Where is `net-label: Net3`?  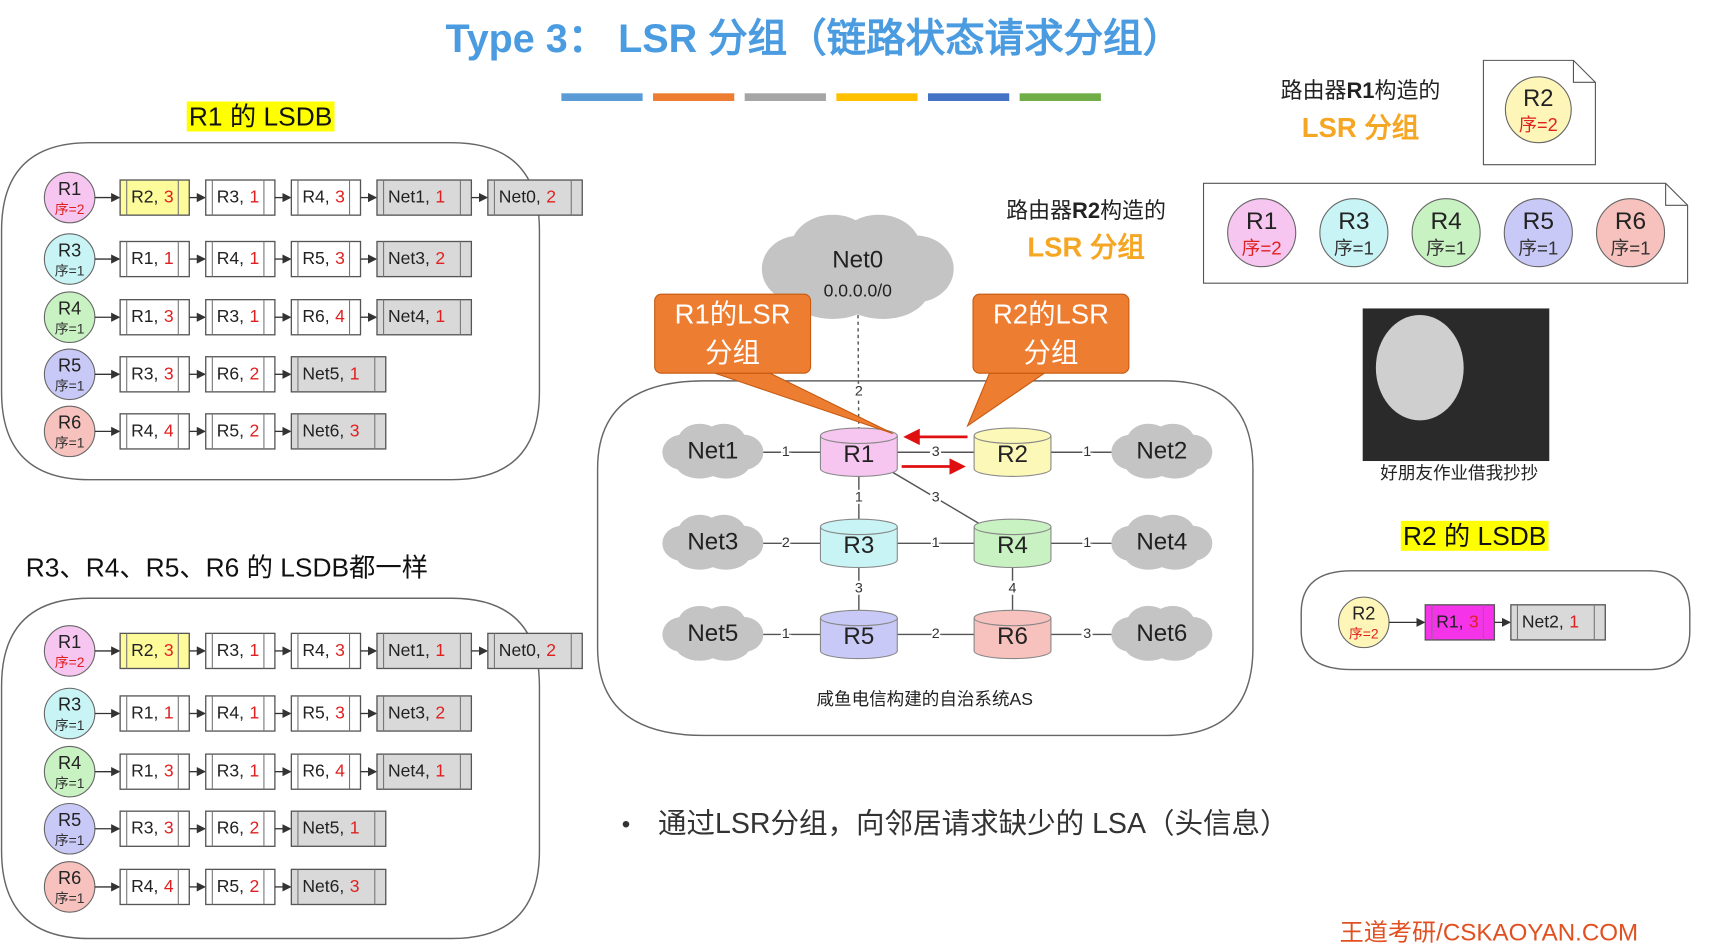
net-label: Net3 is located at coordinates (712, 542).